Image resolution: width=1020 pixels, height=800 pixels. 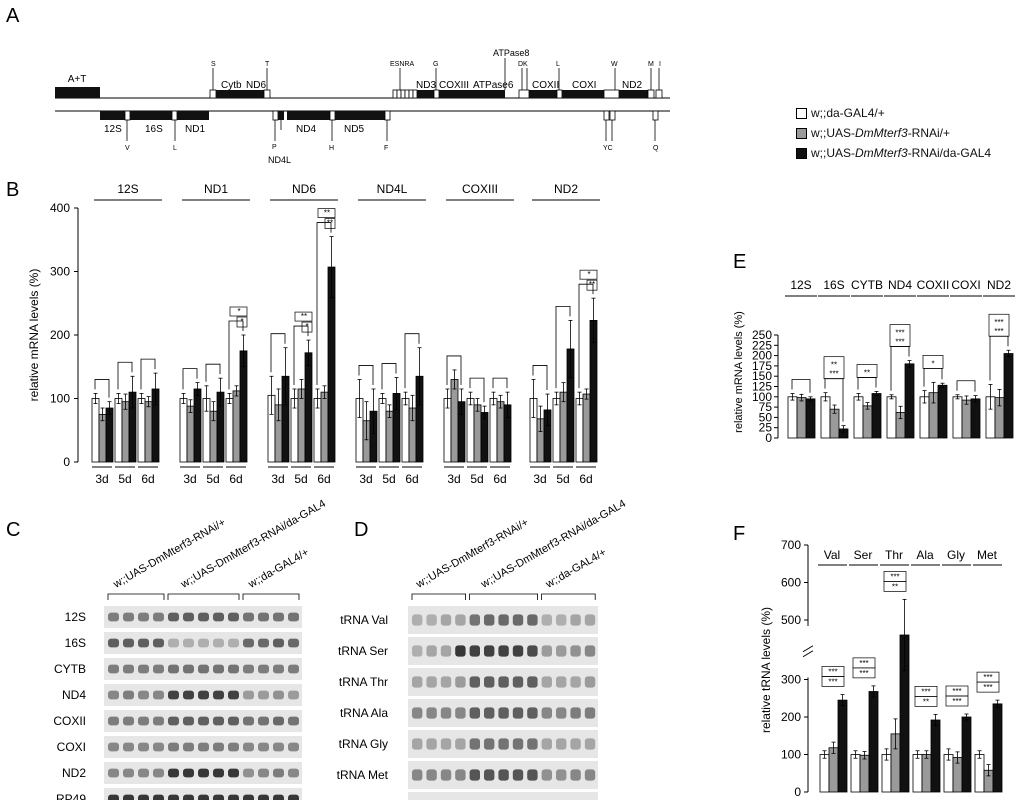 I want to click on blot-row-label: tRNA Thr, so click(x=363, y=682).